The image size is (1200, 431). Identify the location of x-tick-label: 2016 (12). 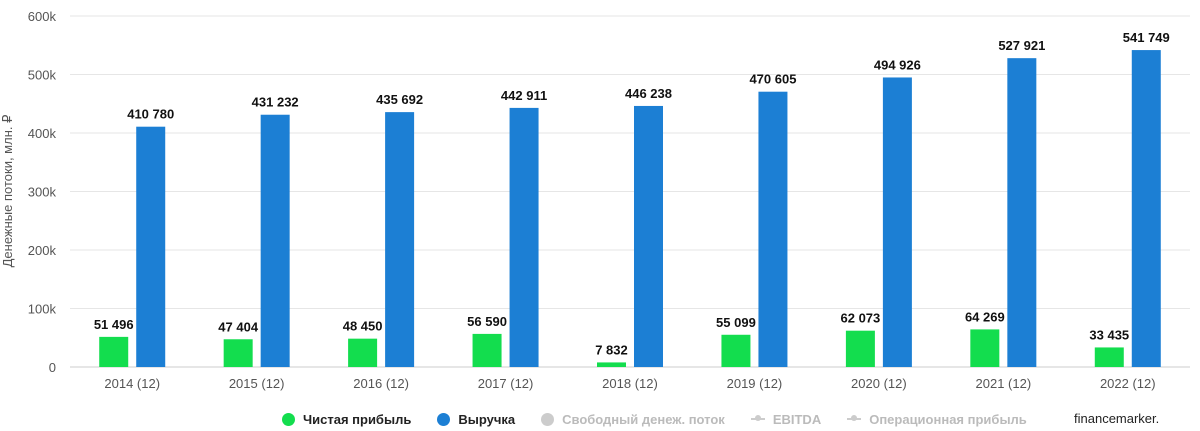
(381, 383).